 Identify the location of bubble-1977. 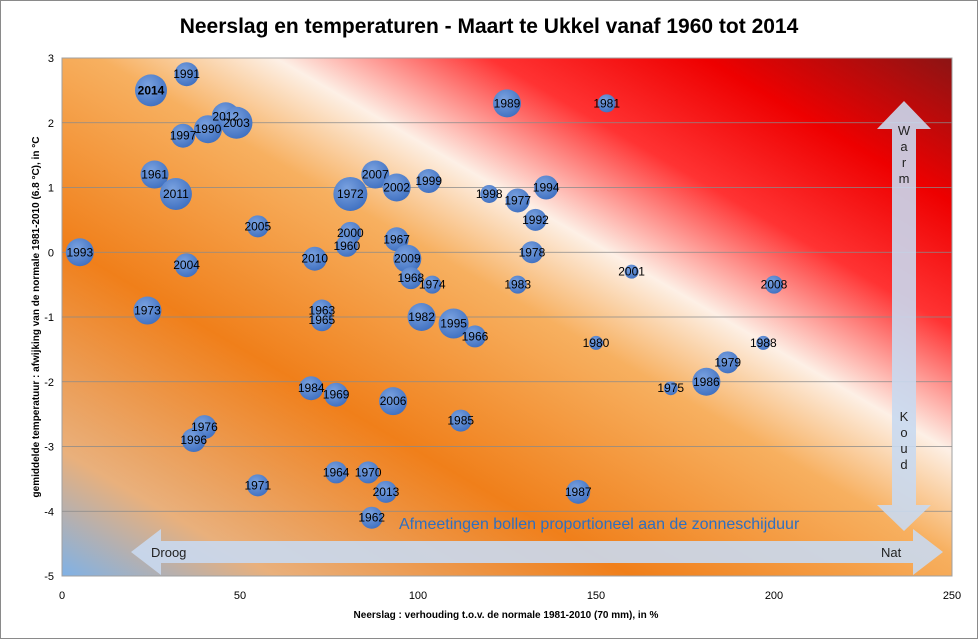
(517, 200).